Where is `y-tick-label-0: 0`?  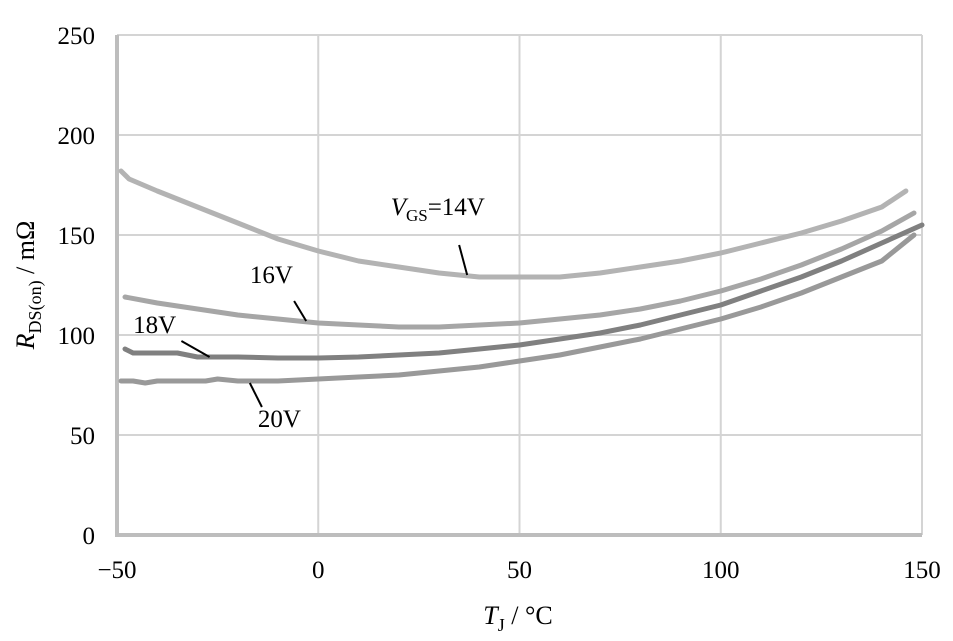
y-tick-label-0: 0 is located at coordinates (89, 536).